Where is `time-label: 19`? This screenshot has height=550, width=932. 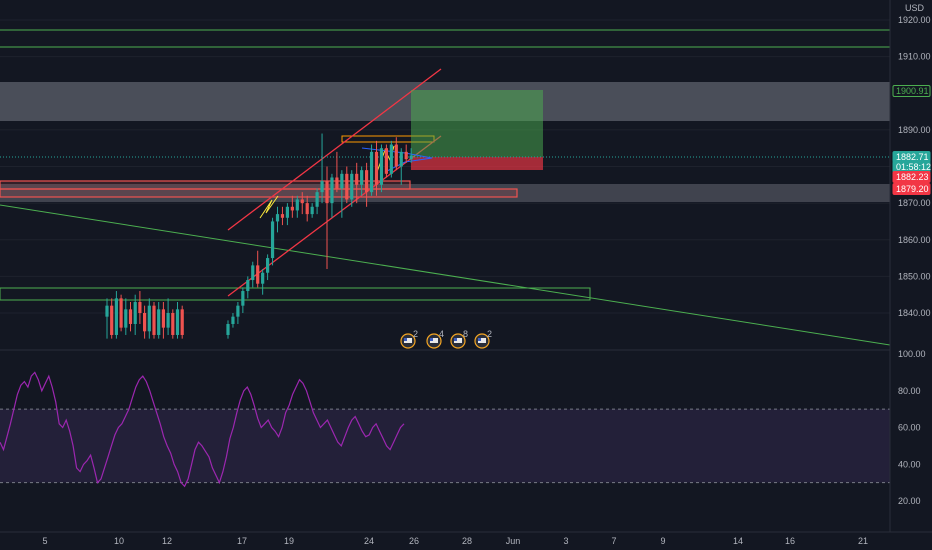
time-label: 19 is located at coordinates (289, 541).